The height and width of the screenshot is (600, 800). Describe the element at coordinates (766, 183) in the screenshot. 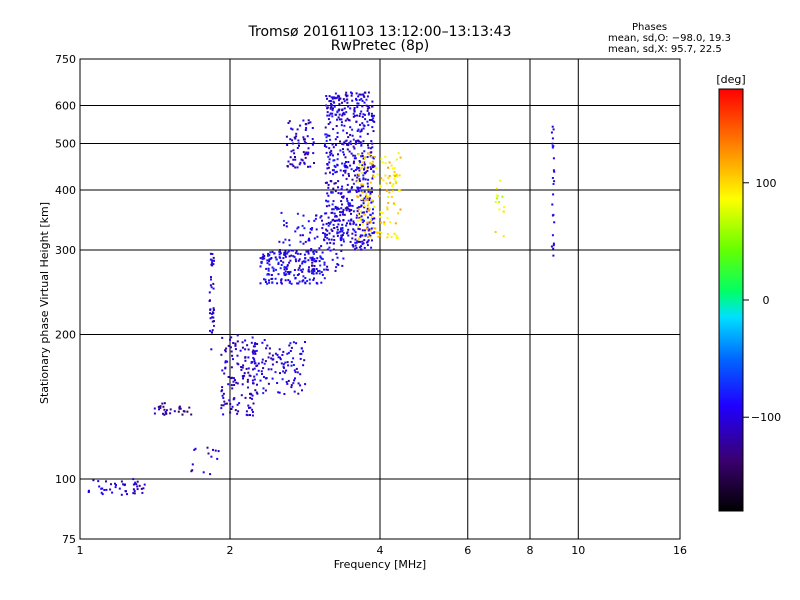

I see `colorbar-tick-label: 100` at that location.